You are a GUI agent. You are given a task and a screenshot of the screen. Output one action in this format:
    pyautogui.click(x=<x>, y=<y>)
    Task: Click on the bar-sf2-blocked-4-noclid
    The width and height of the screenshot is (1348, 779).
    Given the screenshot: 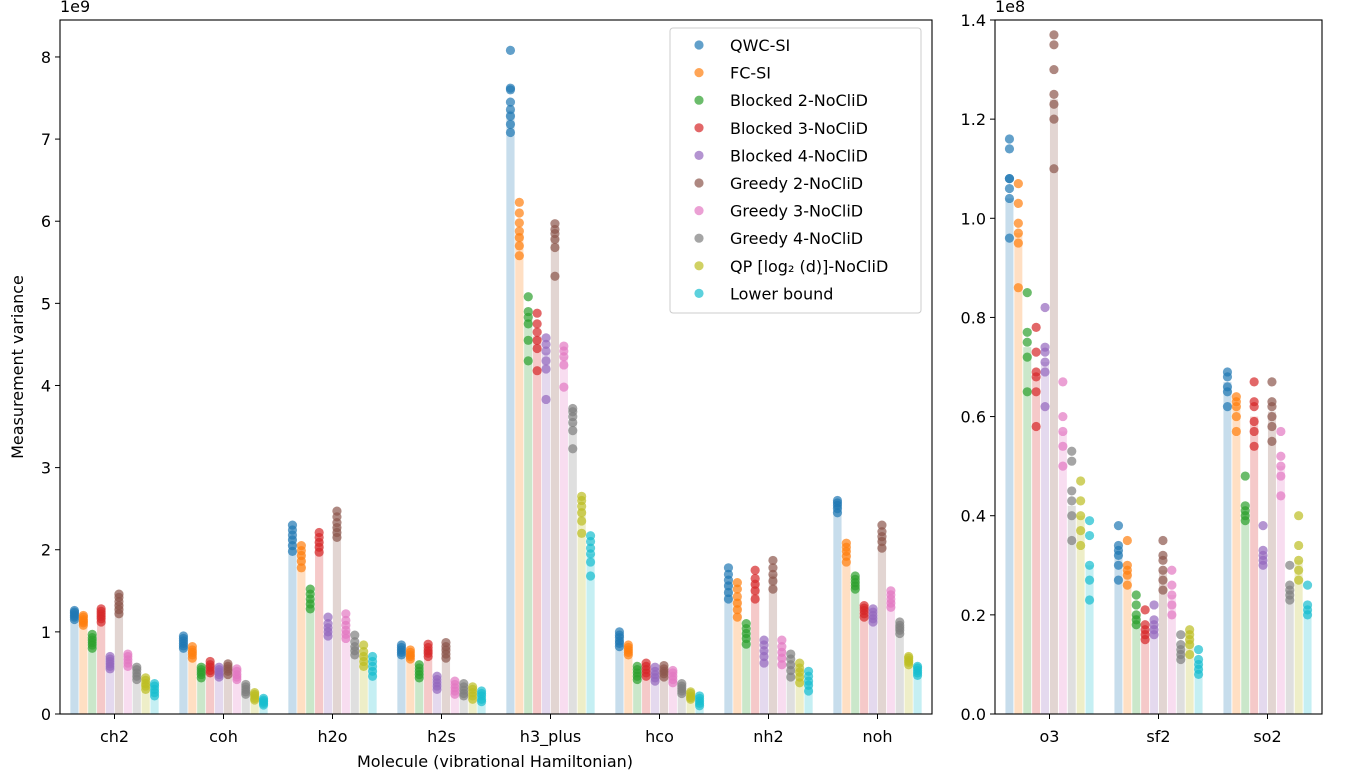 What is the action you would take?
    pyautogui.click(x=1154, y=669)
    